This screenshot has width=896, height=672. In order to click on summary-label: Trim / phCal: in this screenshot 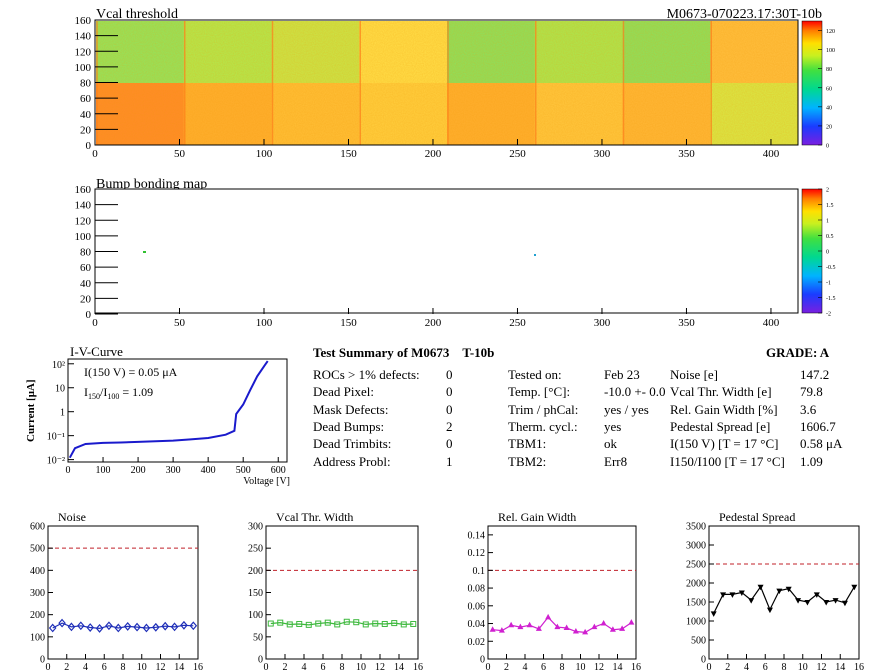, I will do `click(543, 409)`.